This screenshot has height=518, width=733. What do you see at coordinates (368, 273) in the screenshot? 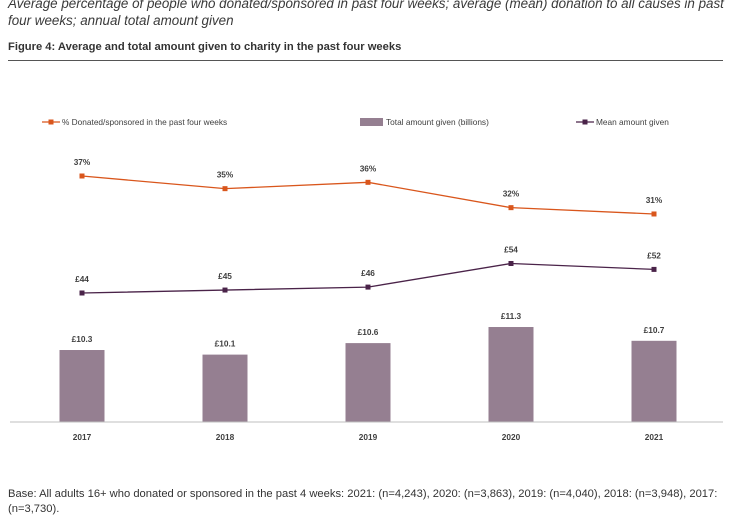
I see `mean-label-2019: £46` at bounding box center [368, 273].